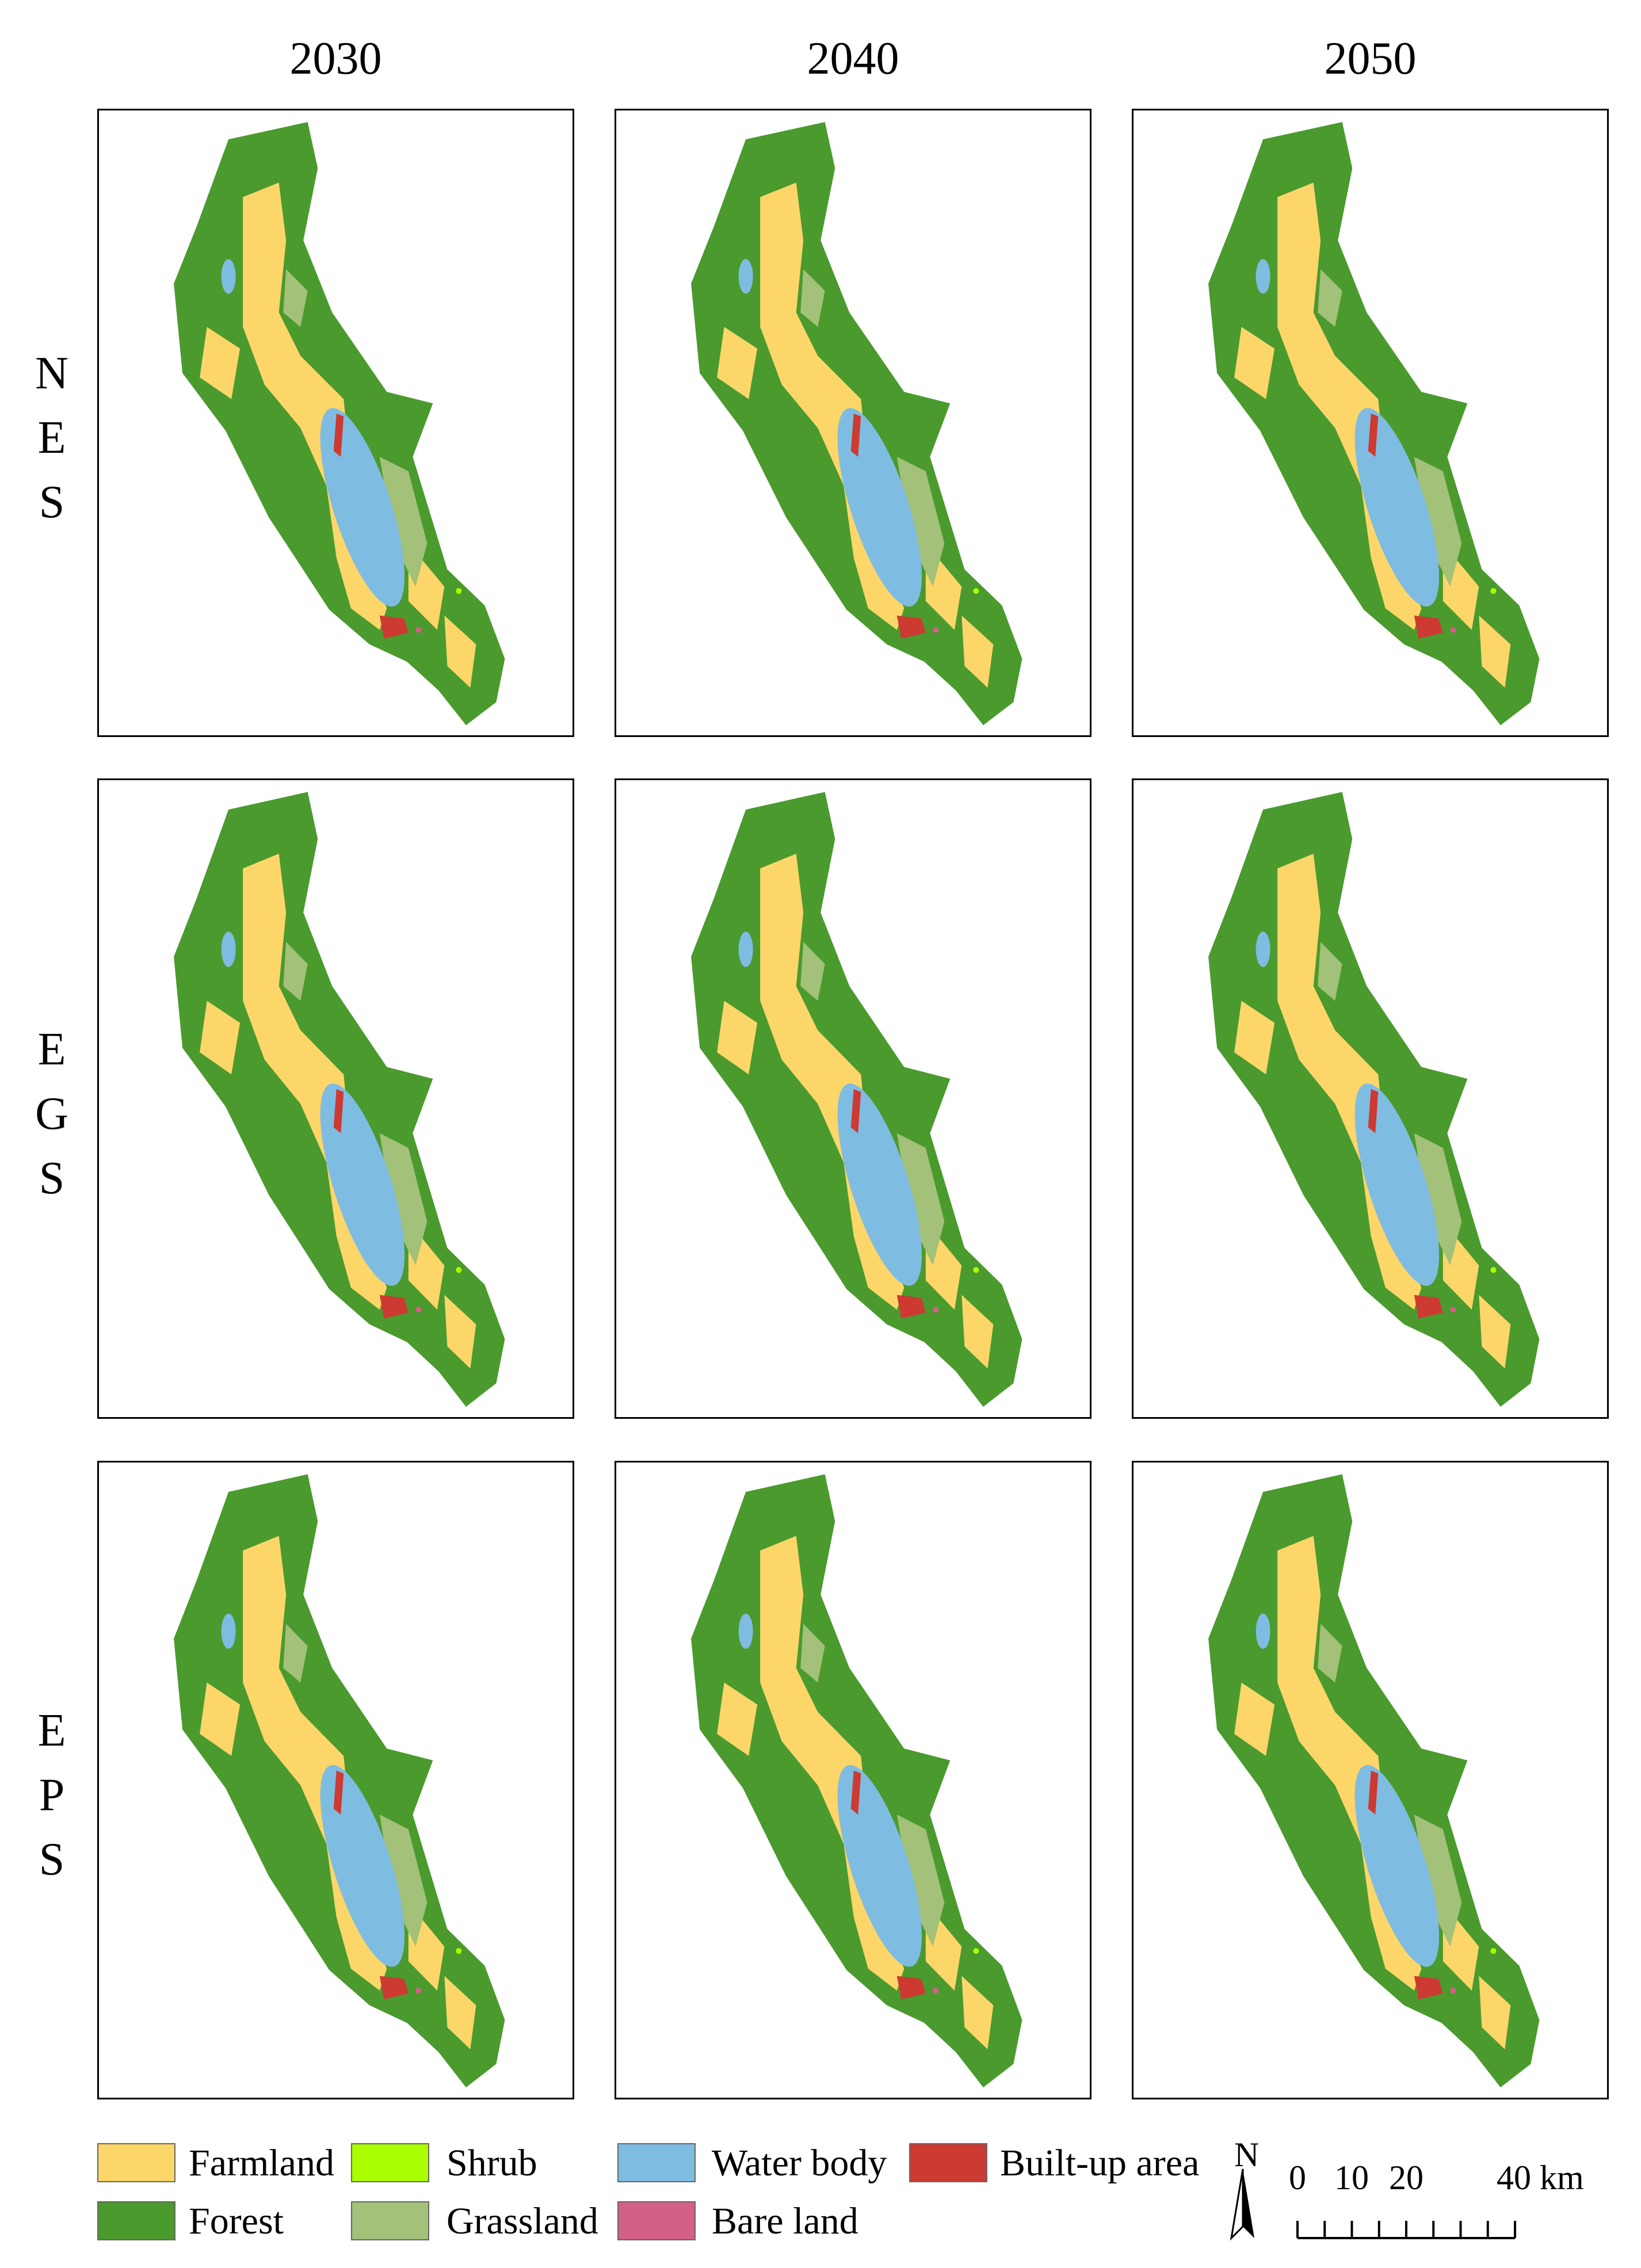 The width and height of the screenshot is (1641, 2268). Describe the element at coordinates (853, 58) in the screenshot. I see `column-header: 2040` at that location.